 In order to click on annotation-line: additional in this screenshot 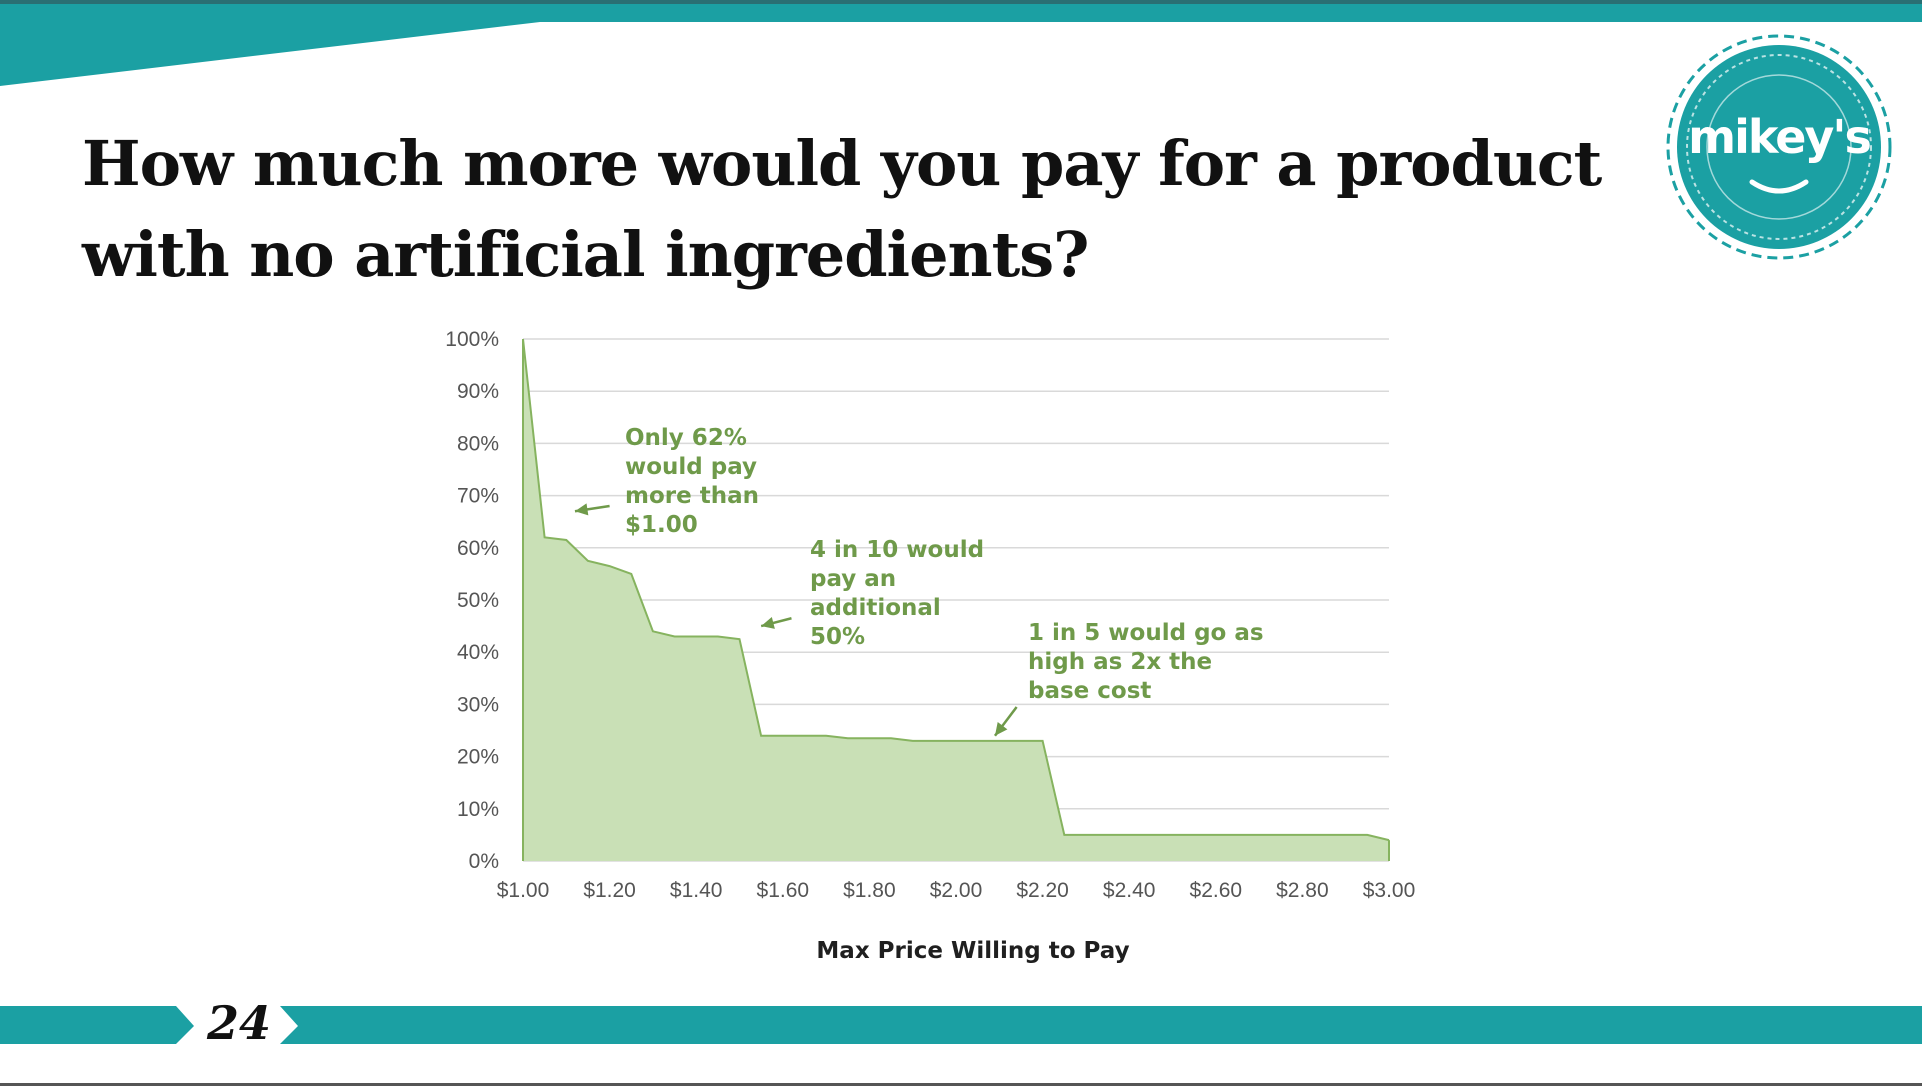, I will do `click(875, 608)`.